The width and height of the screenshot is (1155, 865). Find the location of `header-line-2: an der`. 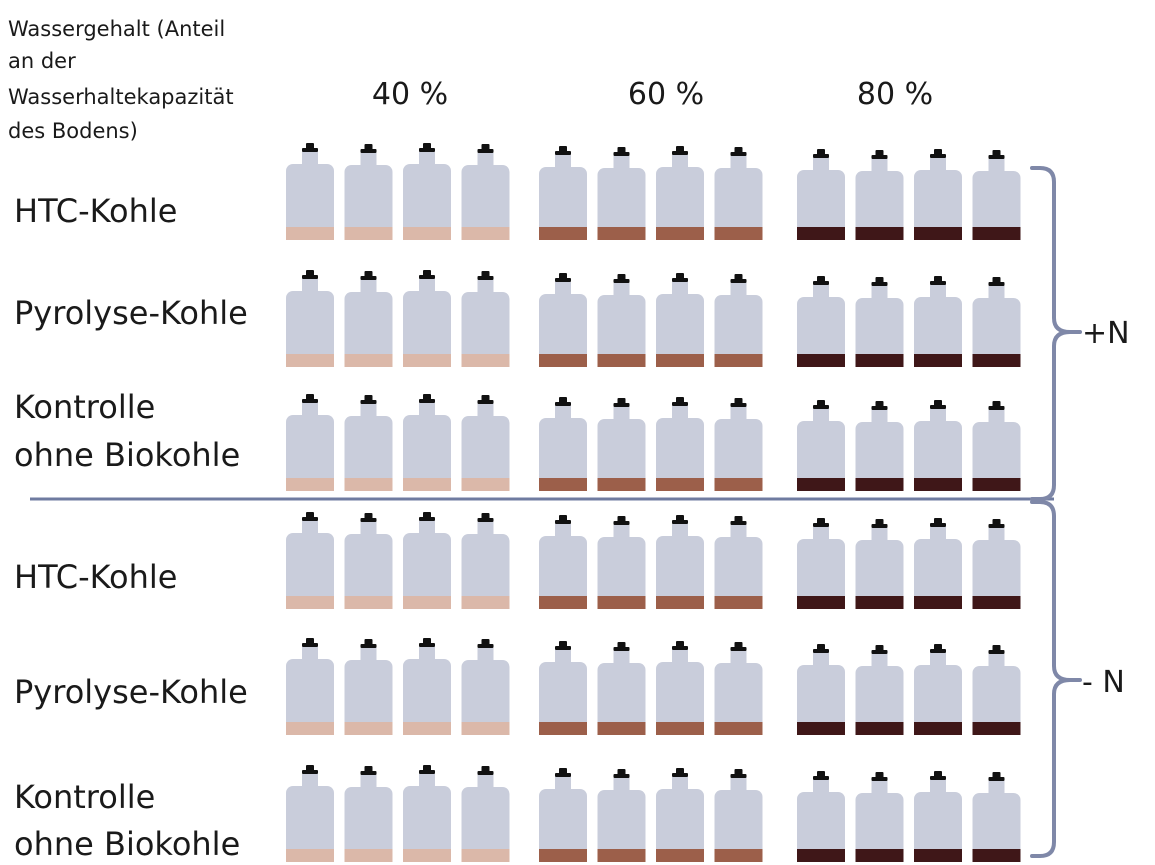

header-line-2: an der is located at coordinates (42, 61).